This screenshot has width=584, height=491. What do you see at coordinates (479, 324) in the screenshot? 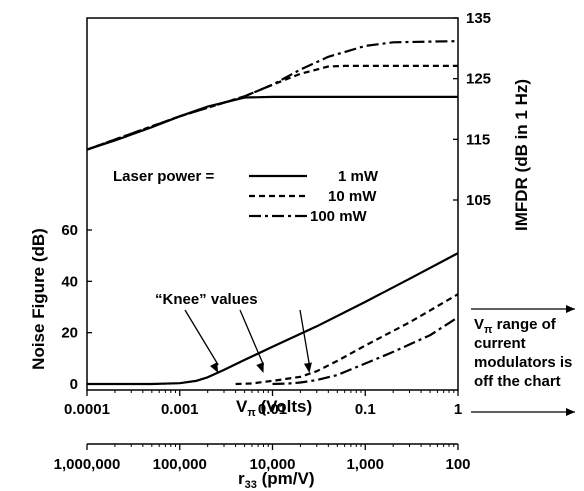
I see `side-note-vpi-main: V` at bounding box center [479, 324].